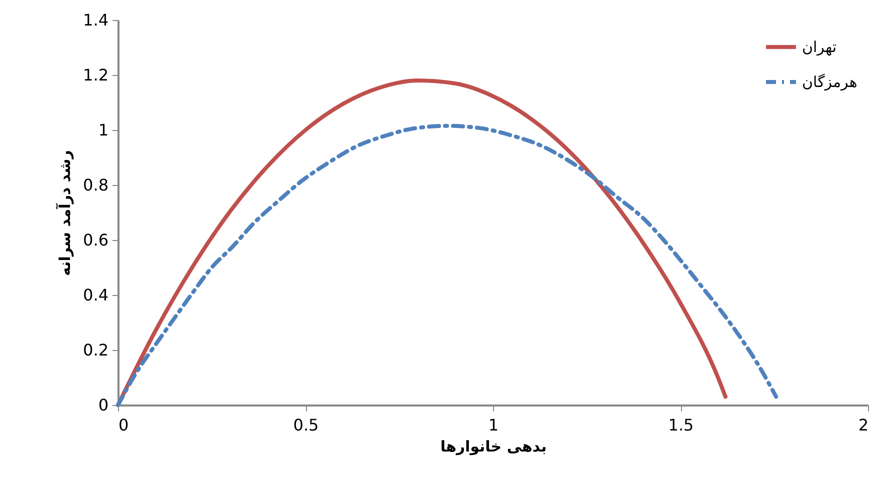  I want to click on y-tick-label: 0.4, so click(95, 295).